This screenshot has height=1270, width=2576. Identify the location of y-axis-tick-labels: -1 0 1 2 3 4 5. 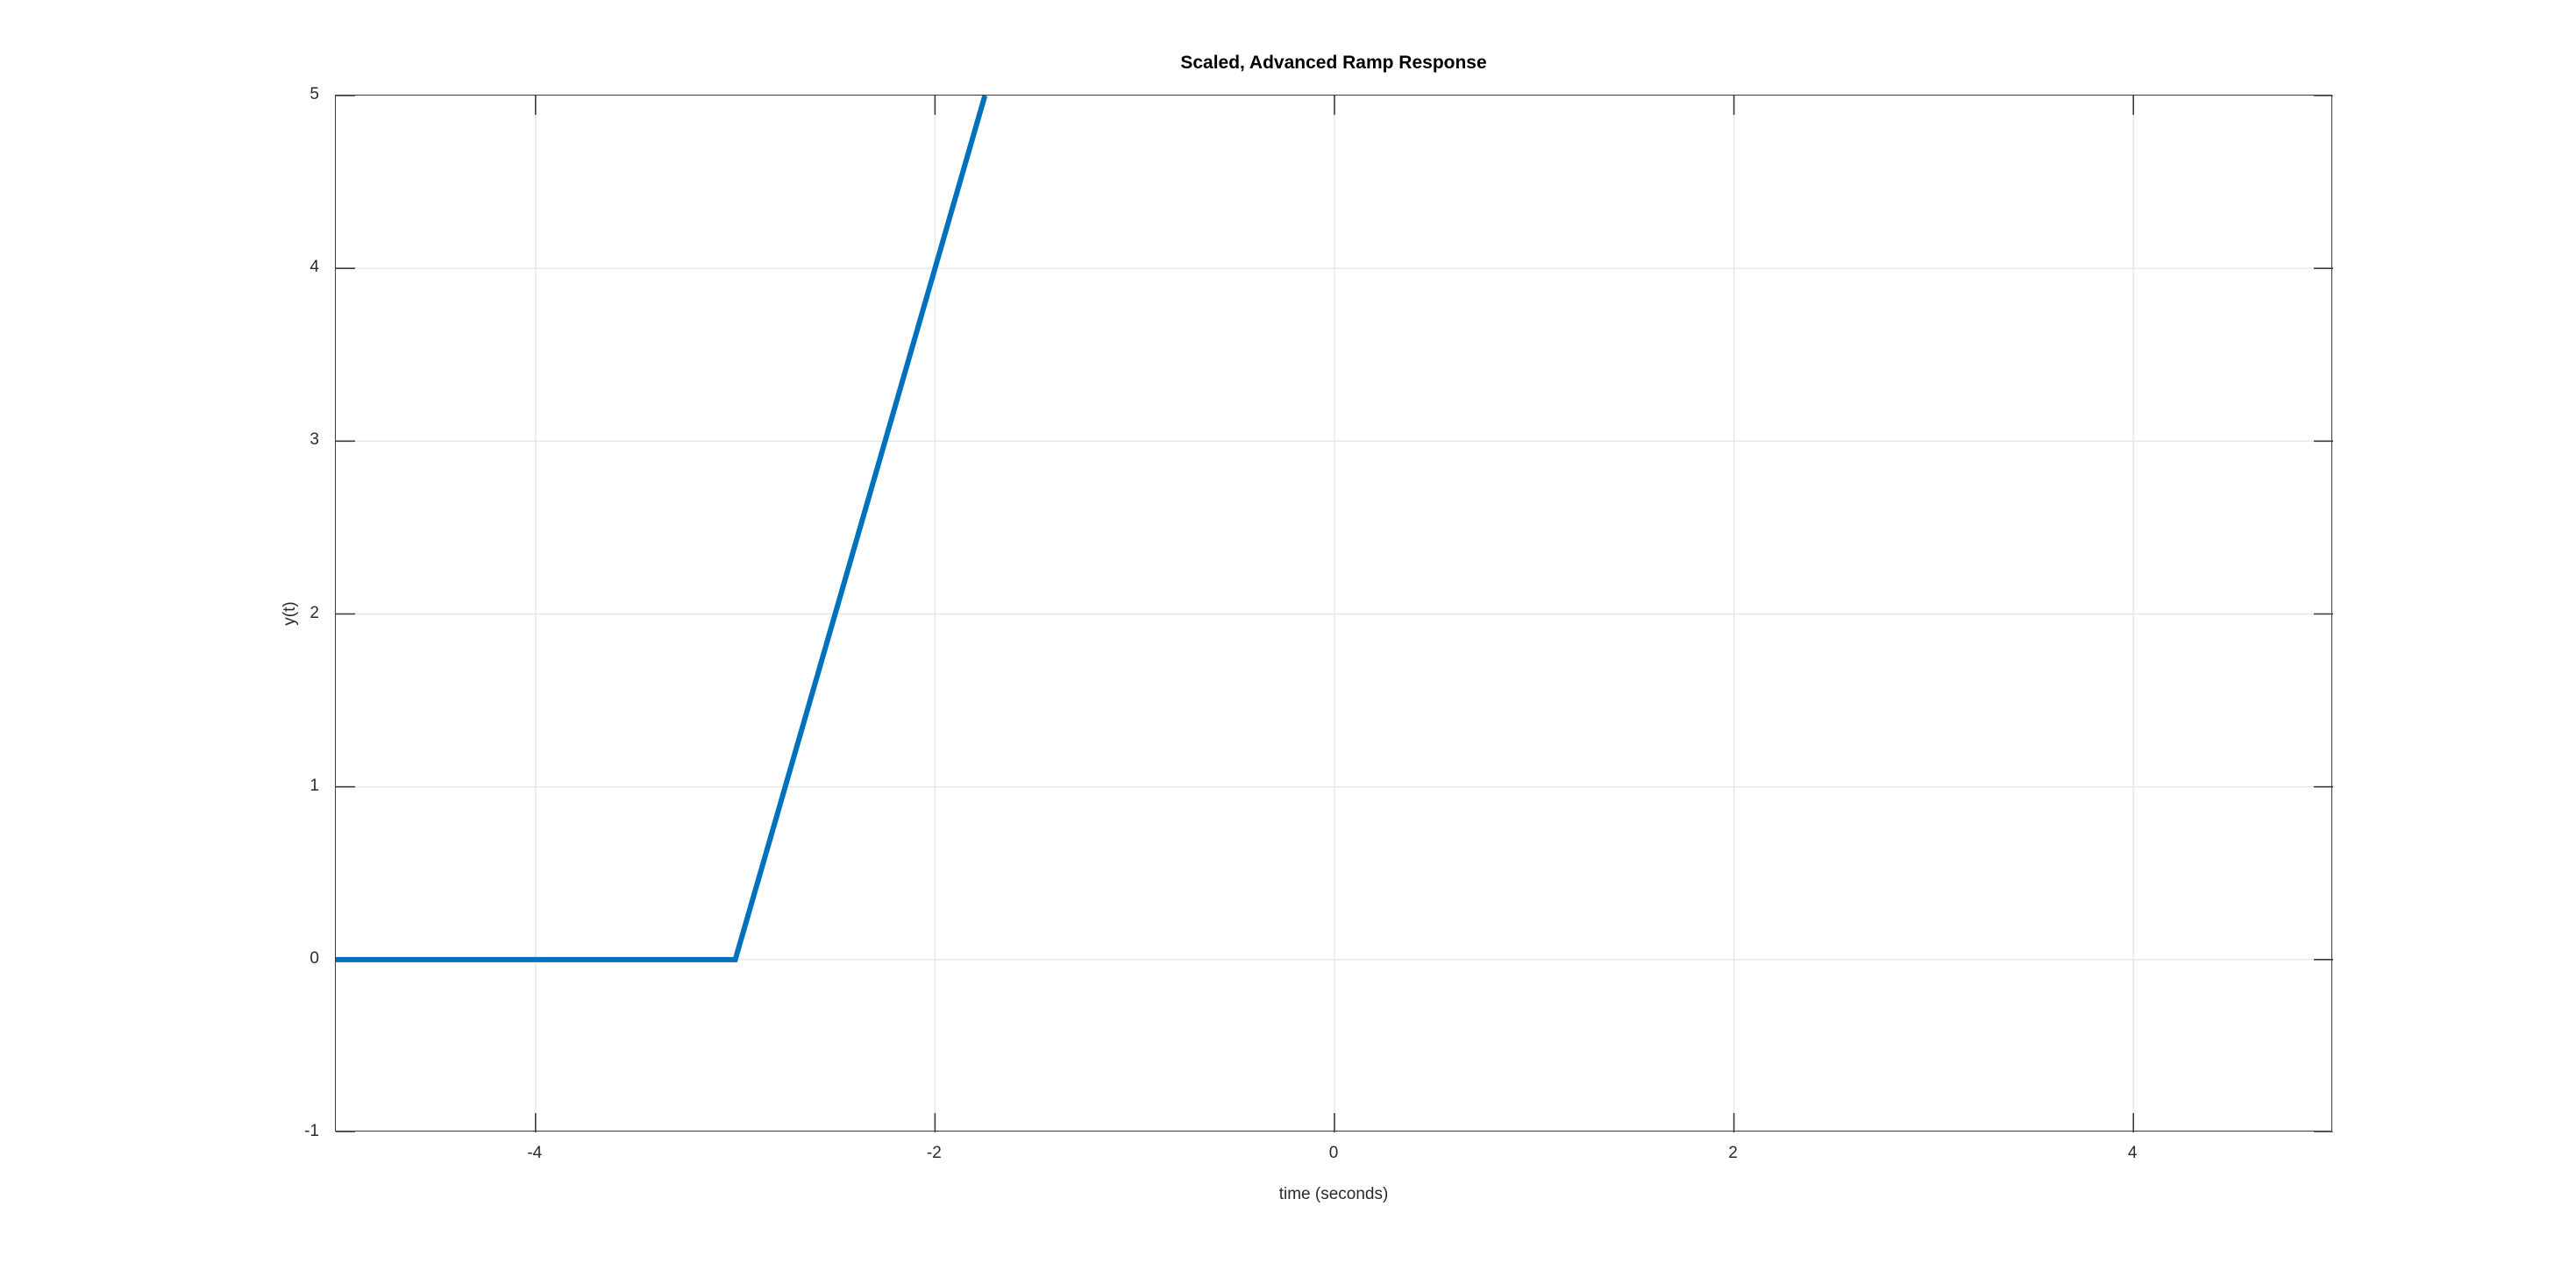
(292, 612).